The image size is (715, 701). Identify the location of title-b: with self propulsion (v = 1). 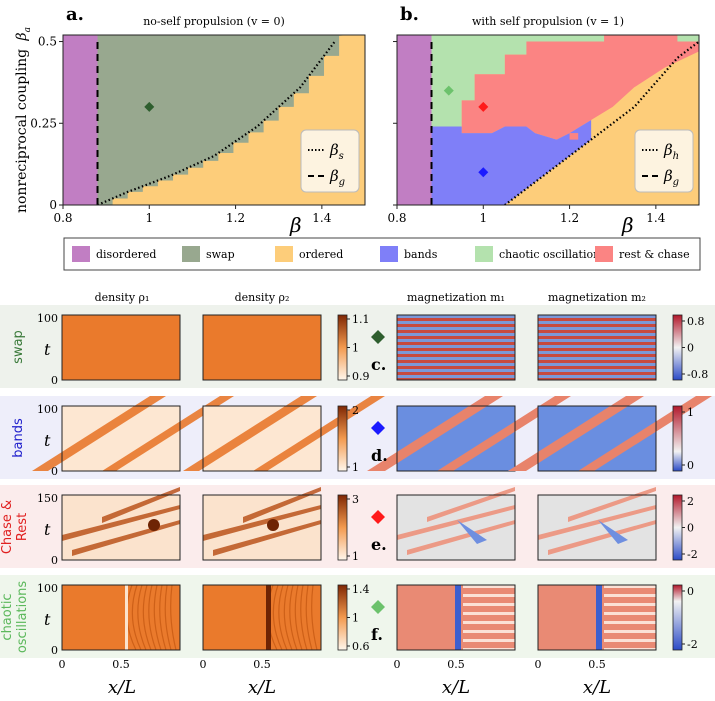
(548, 21).